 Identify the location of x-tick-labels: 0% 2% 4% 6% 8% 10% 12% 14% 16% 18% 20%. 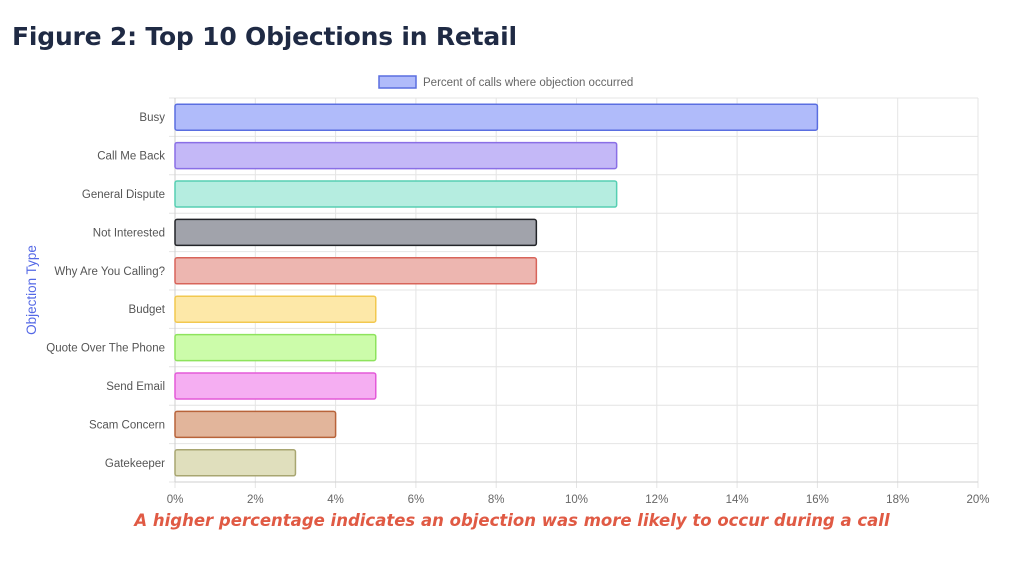
(578, 500).